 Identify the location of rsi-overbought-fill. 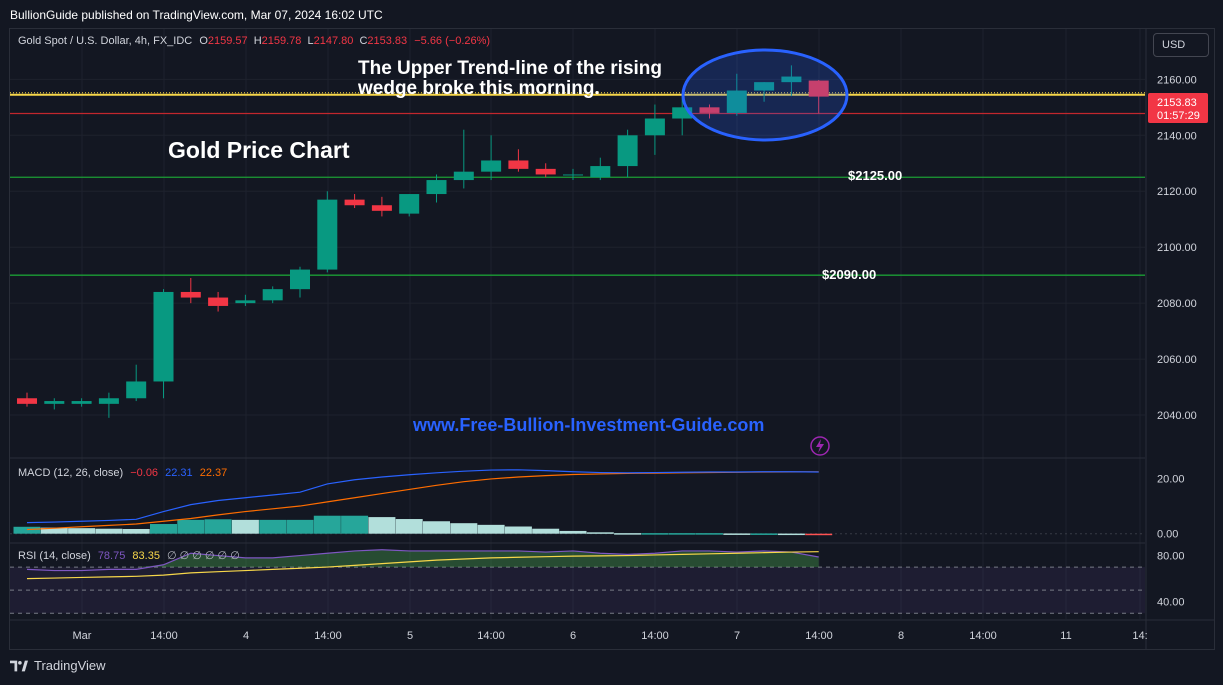
(423, 558).